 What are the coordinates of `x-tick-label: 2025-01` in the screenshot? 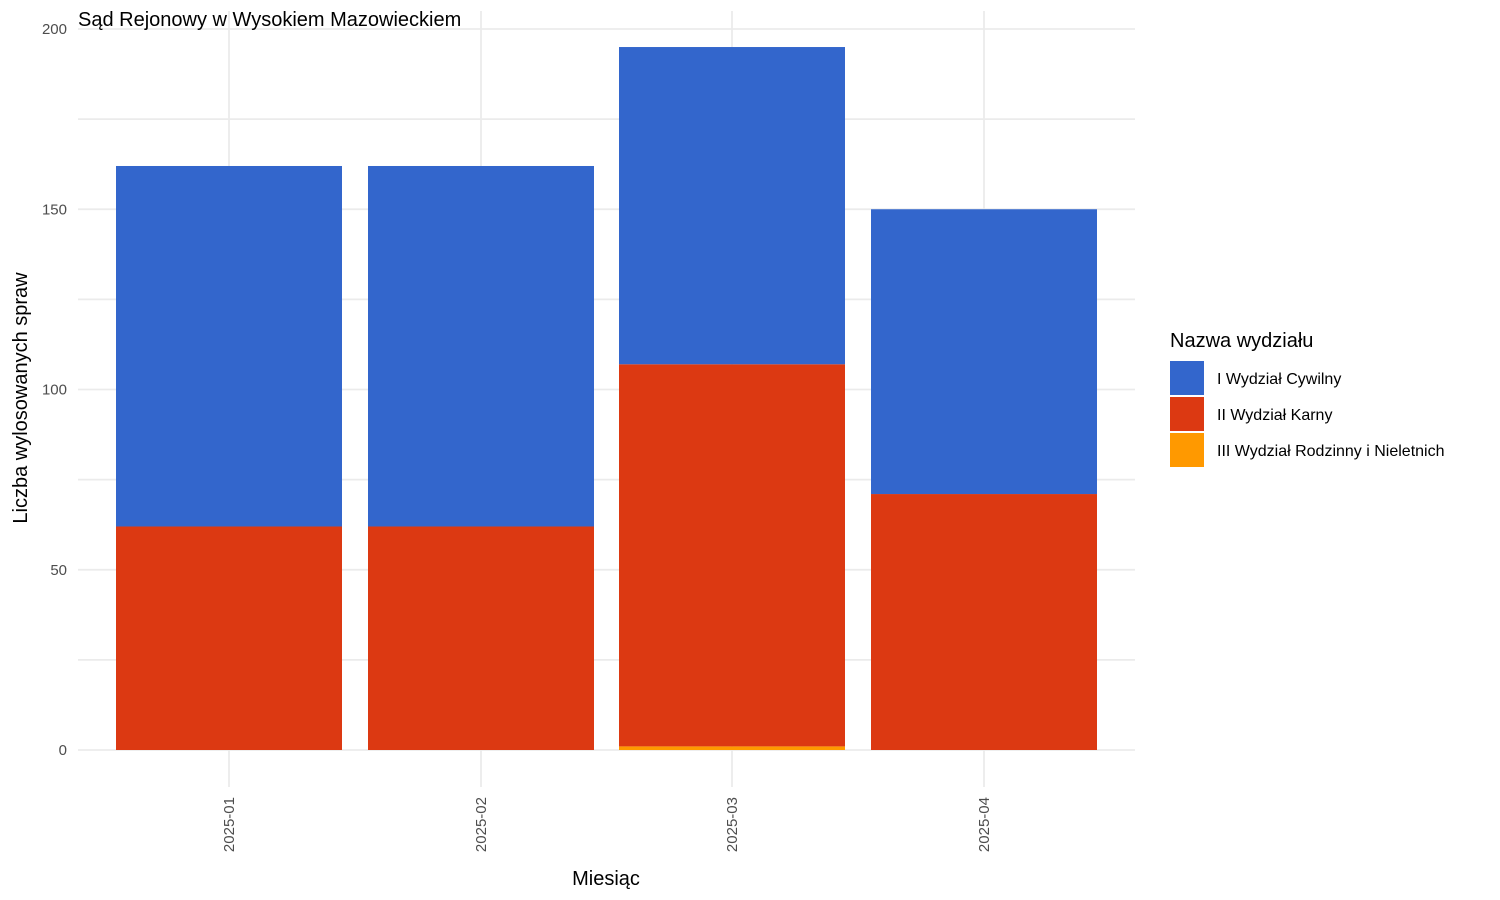 It's located at (229, 824).